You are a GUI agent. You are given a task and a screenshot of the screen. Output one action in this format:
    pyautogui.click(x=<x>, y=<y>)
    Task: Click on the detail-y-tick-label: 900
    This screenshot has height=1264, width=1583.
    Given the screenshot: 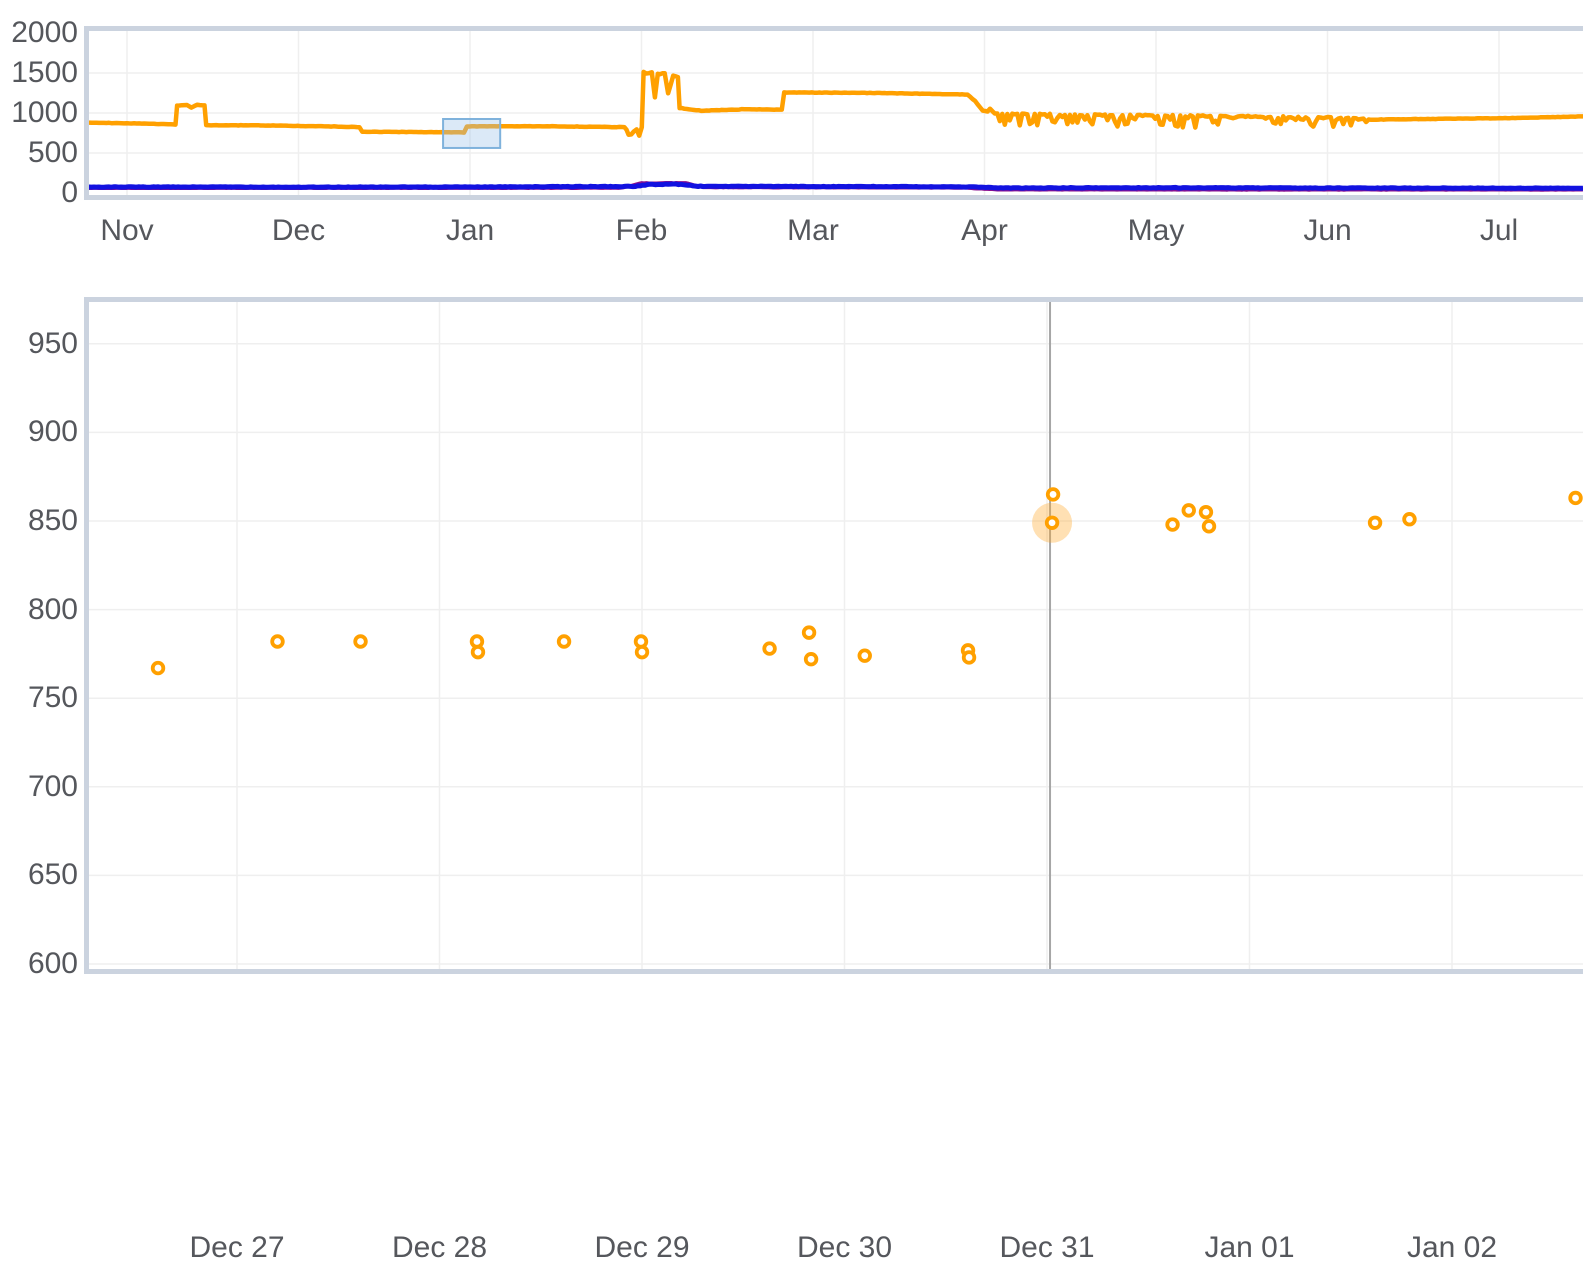 What is the action you would take?
    pyautogui.click(x=52, y=432)
    